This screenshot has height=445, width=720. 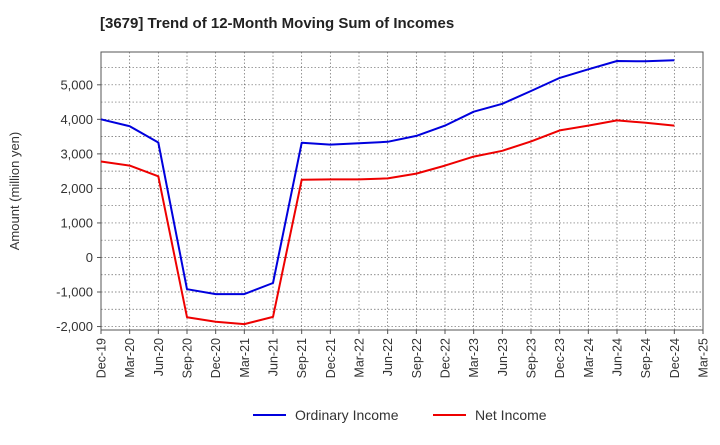 What do you see at coordinates (511, 415) in the screenshot?
I see `legend-label: Net Income` at bounding box center [511, 415].